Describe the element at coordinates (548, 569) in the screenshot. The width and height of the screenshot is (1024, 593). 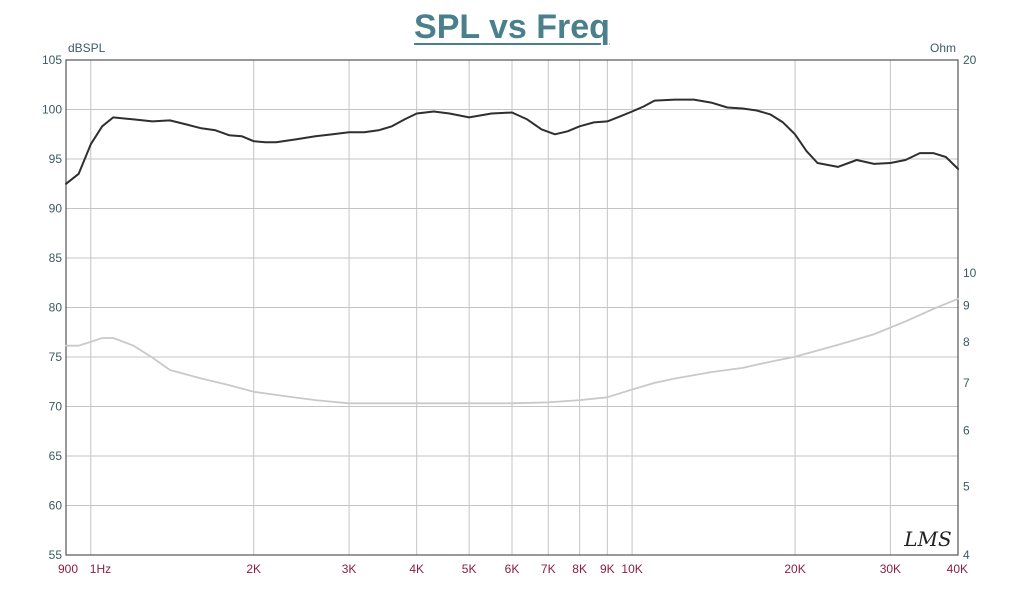
I see `x-tick-label: 7K` at that location.